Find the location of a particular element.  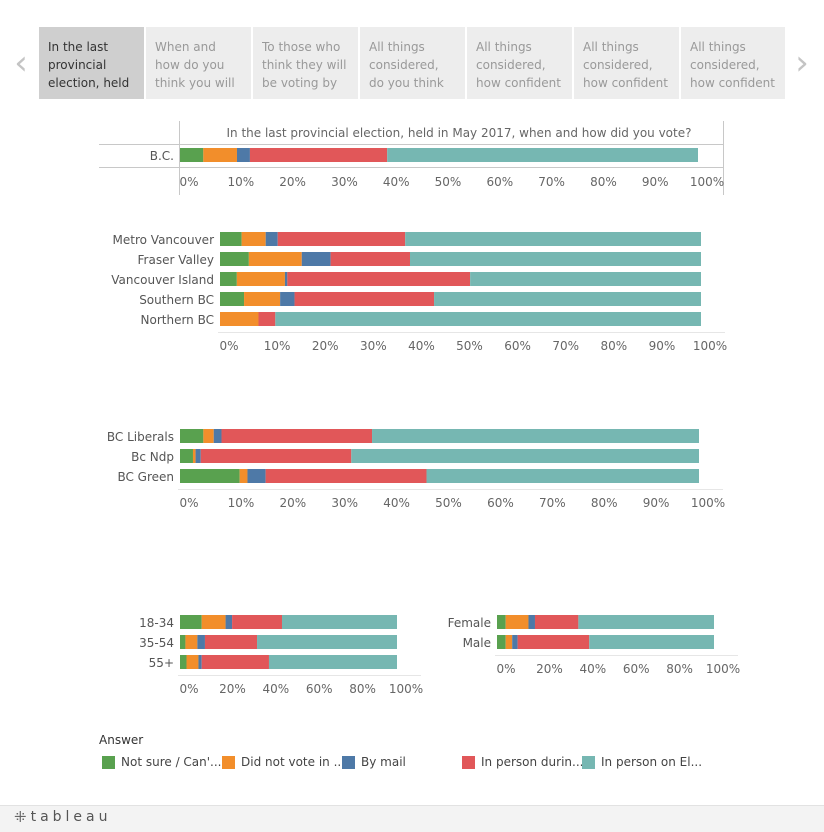

bar-segment-18-34-did-not-vote-in-this-election is located at coordinates (213, 622).